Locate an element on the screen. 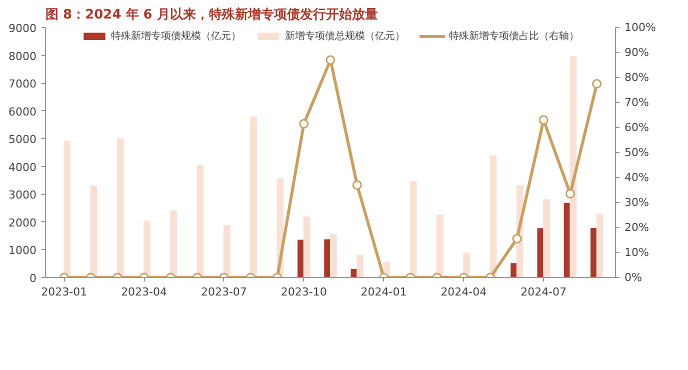 The image size is (688, 370). y2-tick-label: 50% is located at coordinates (636, 152).